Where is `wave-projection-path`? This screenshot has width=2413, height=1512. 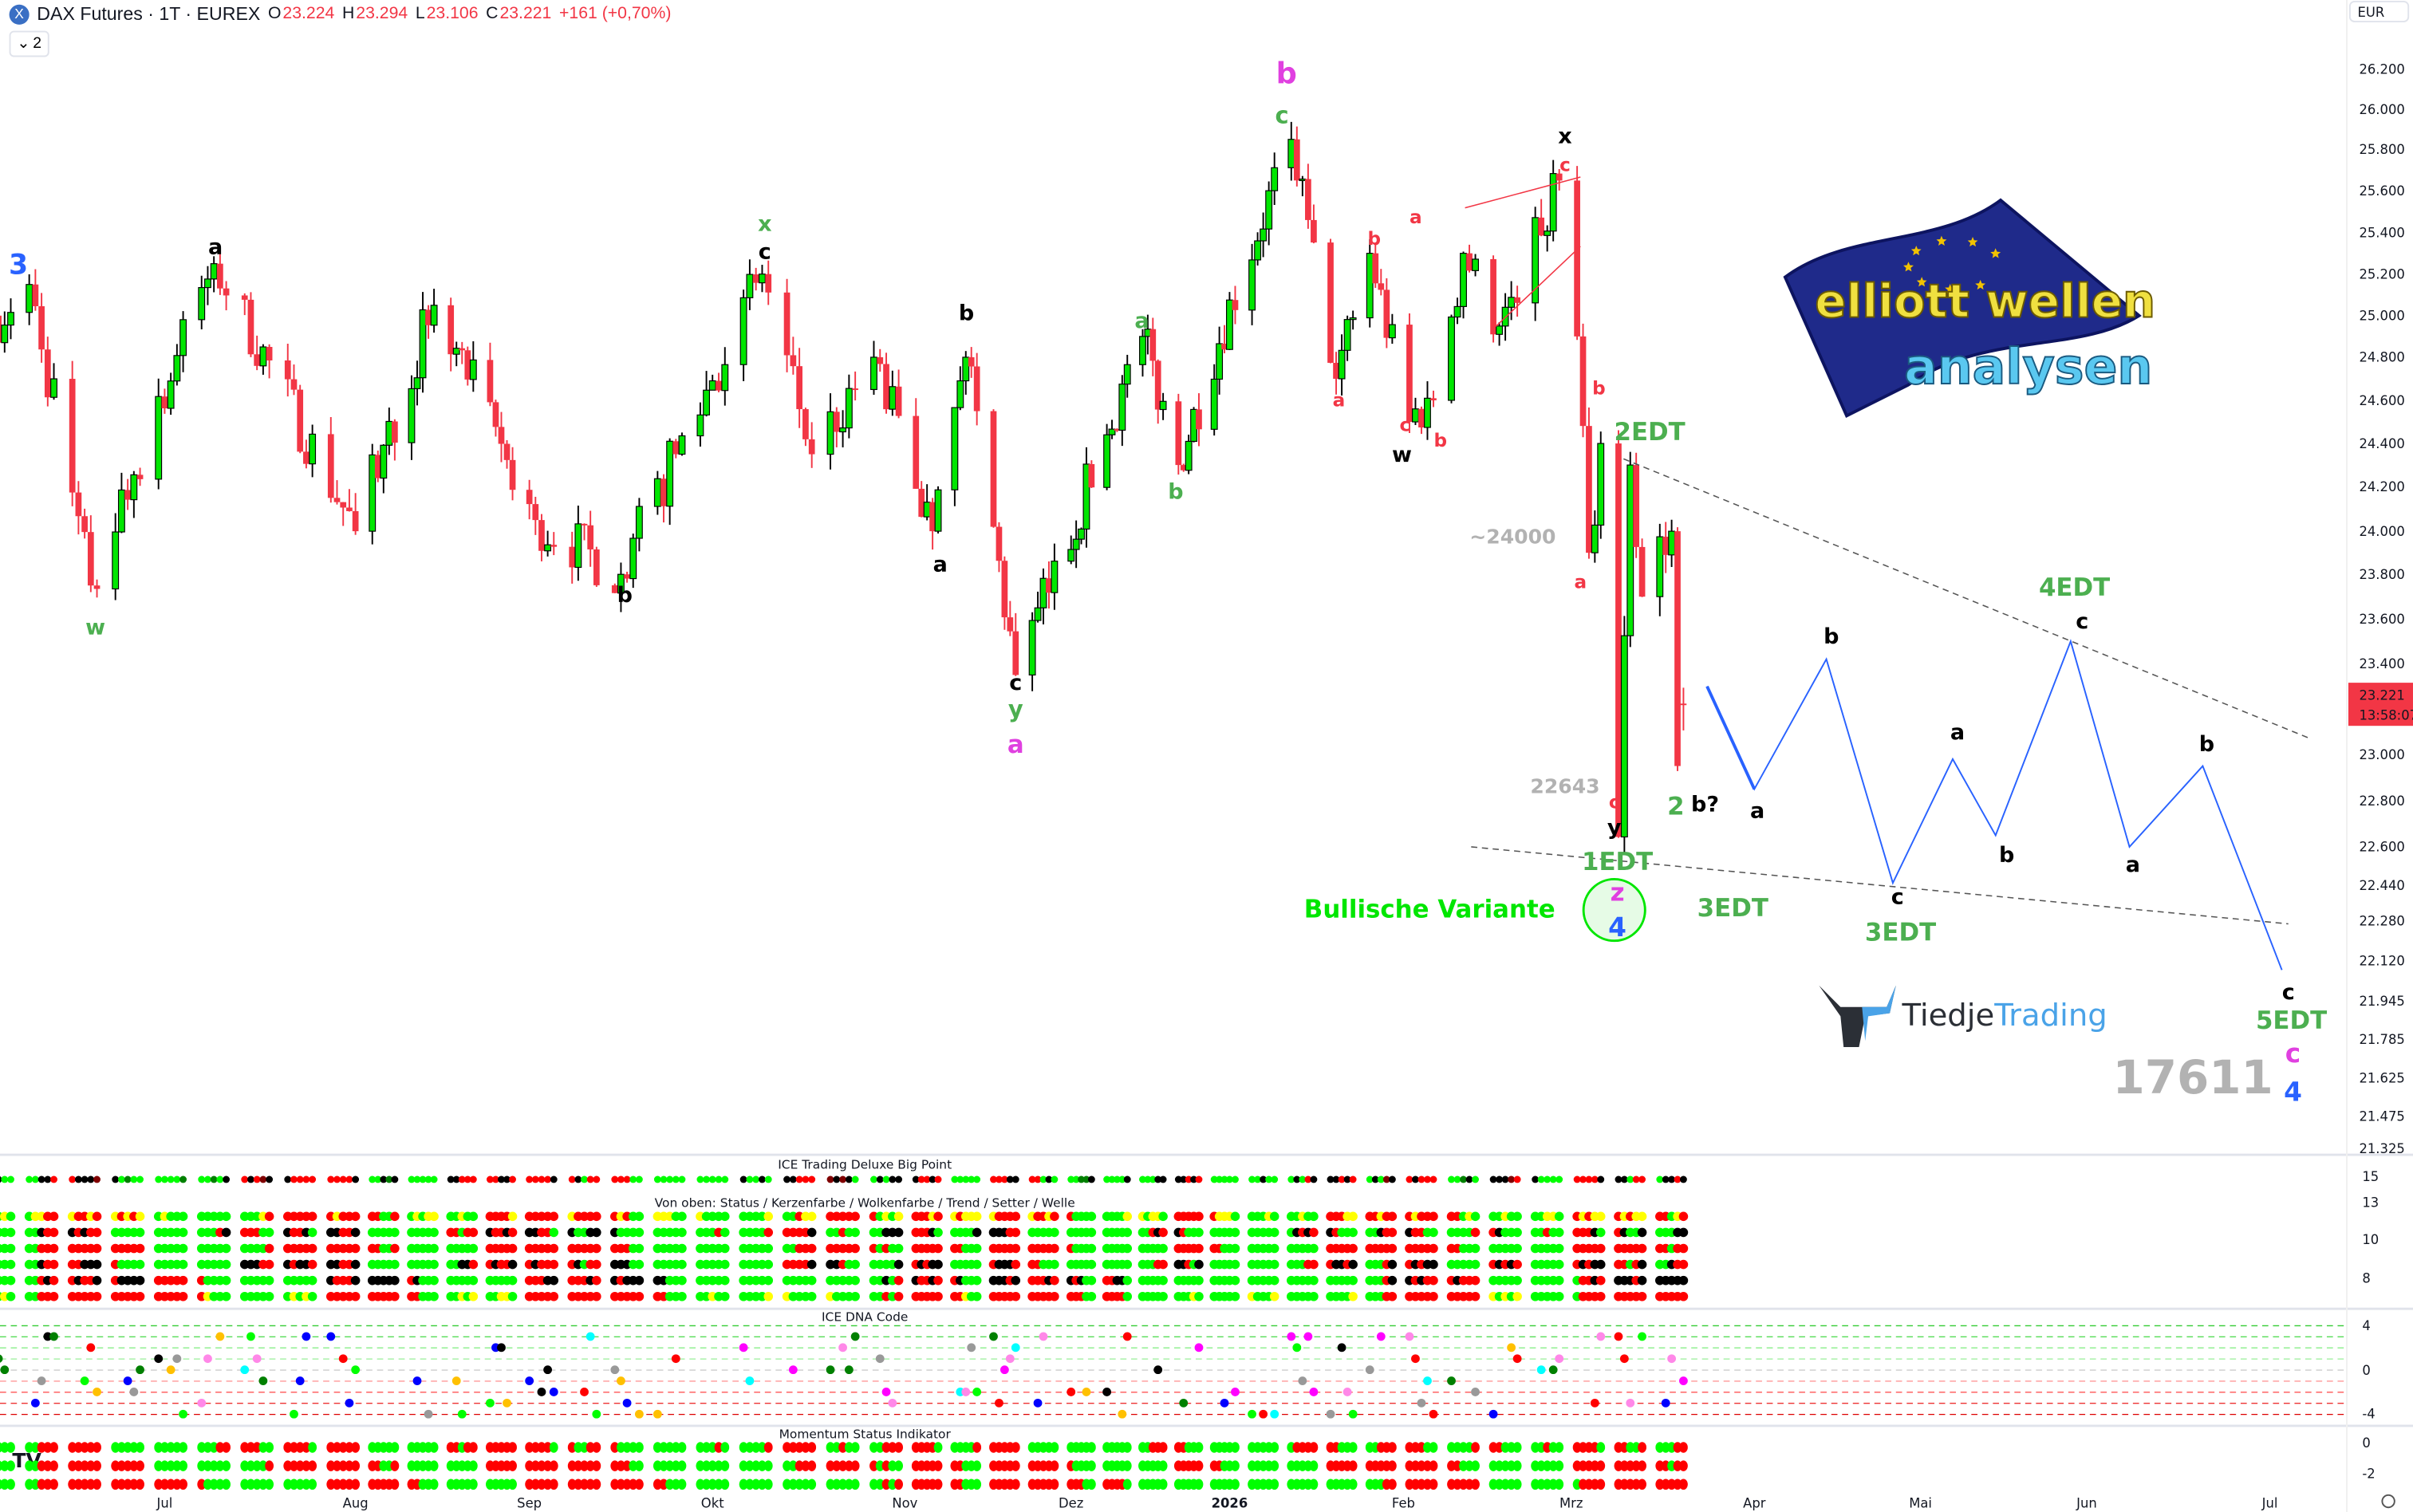
wave-projection-path is located at coordinates (1994, 805).